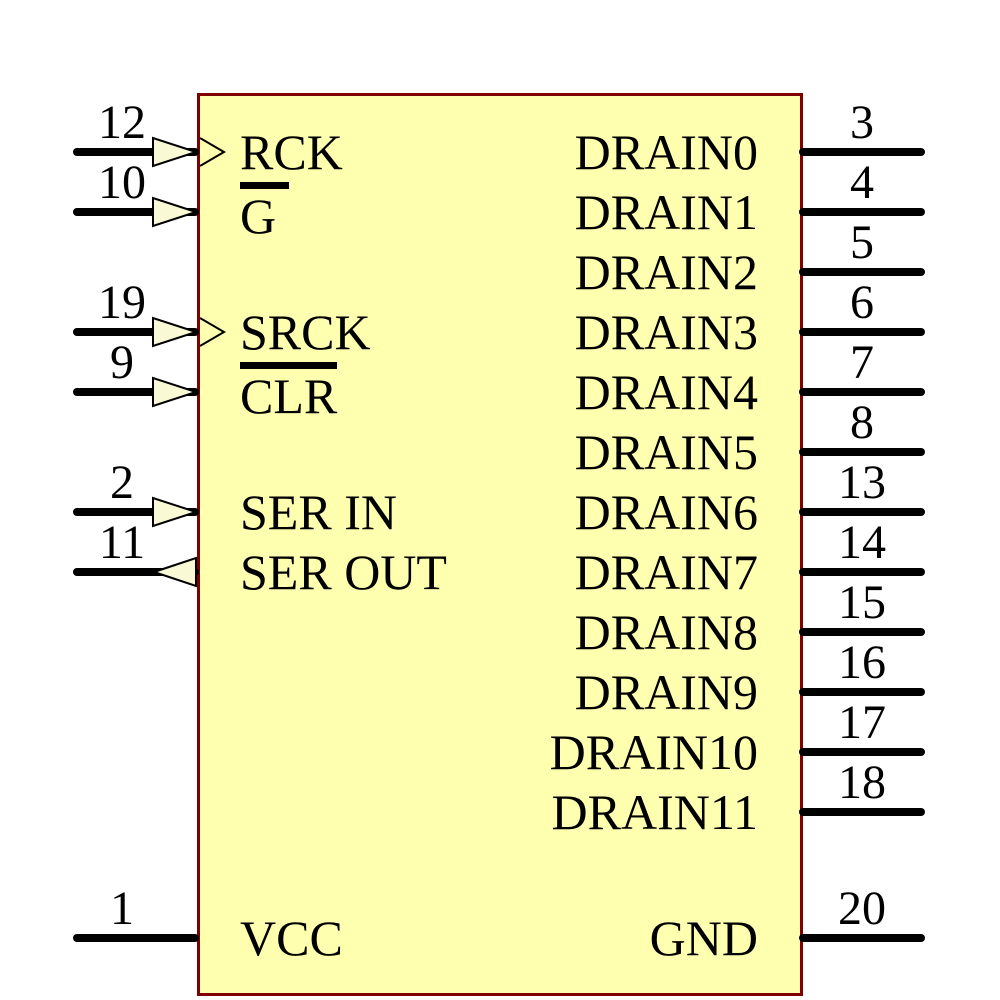 The image size is (1000, 1000). Describe the element at coordinates (862, 542) in the screenshot. I see `pin-14-number: 14` at that location.